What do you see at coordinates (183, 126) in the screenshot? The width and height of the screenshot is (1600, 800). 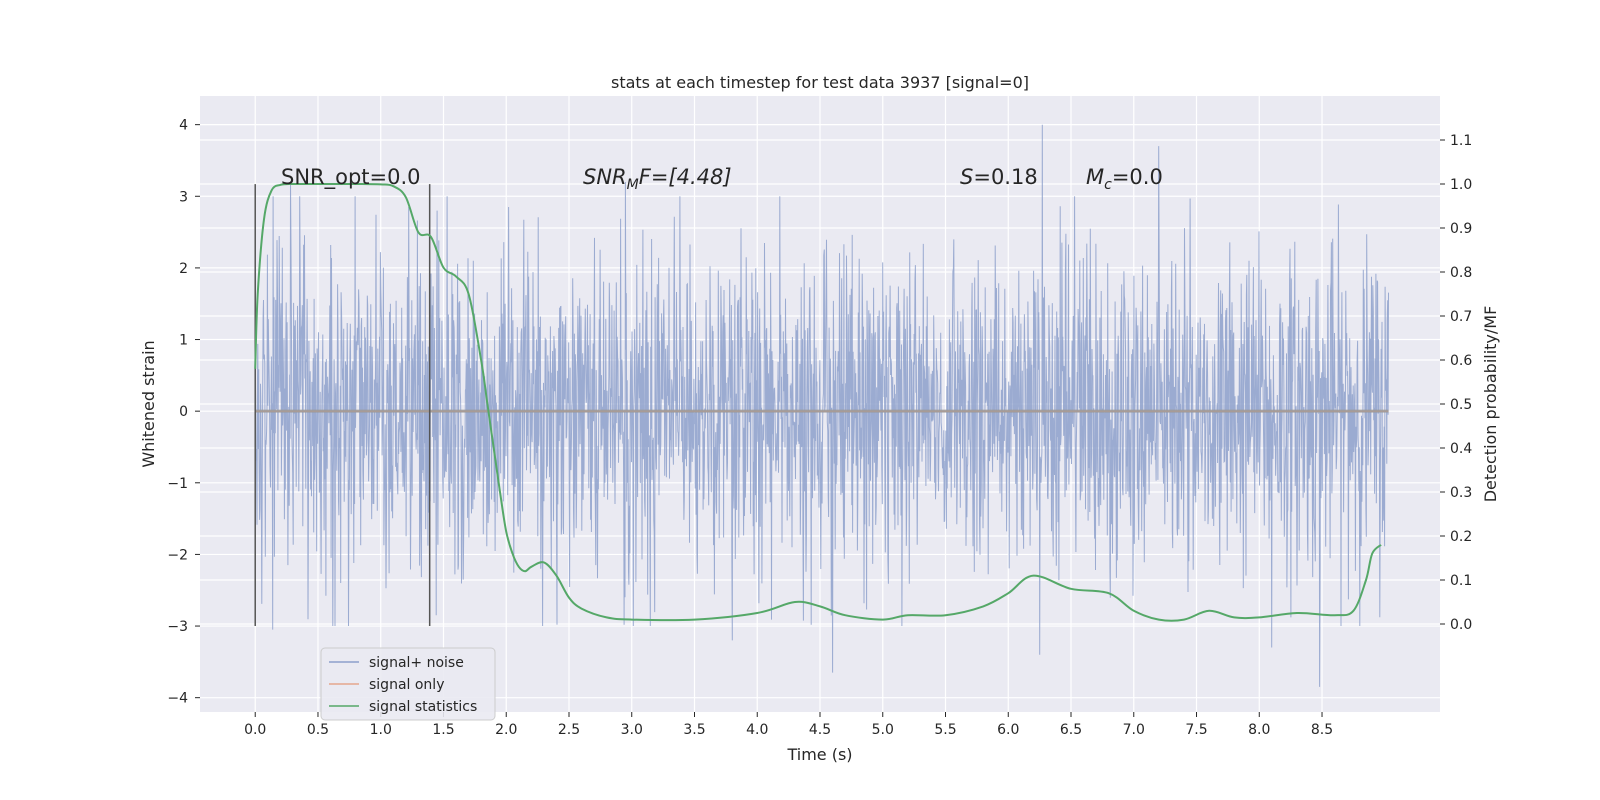 I see `y-left-tick-label: 4` at bounding box center [183, 126].